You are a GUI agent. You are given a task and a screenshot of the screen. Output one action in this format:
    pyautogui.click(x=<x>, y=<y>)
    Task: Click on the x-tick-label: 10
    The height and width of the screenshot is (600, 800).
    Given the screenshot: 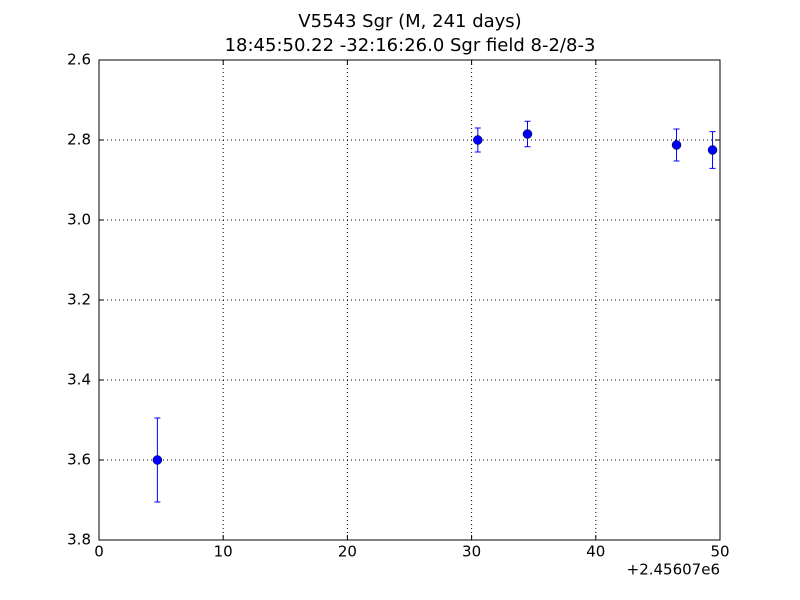 What is the action you would take?
    pyautogui.click(x=223, y=552)
    